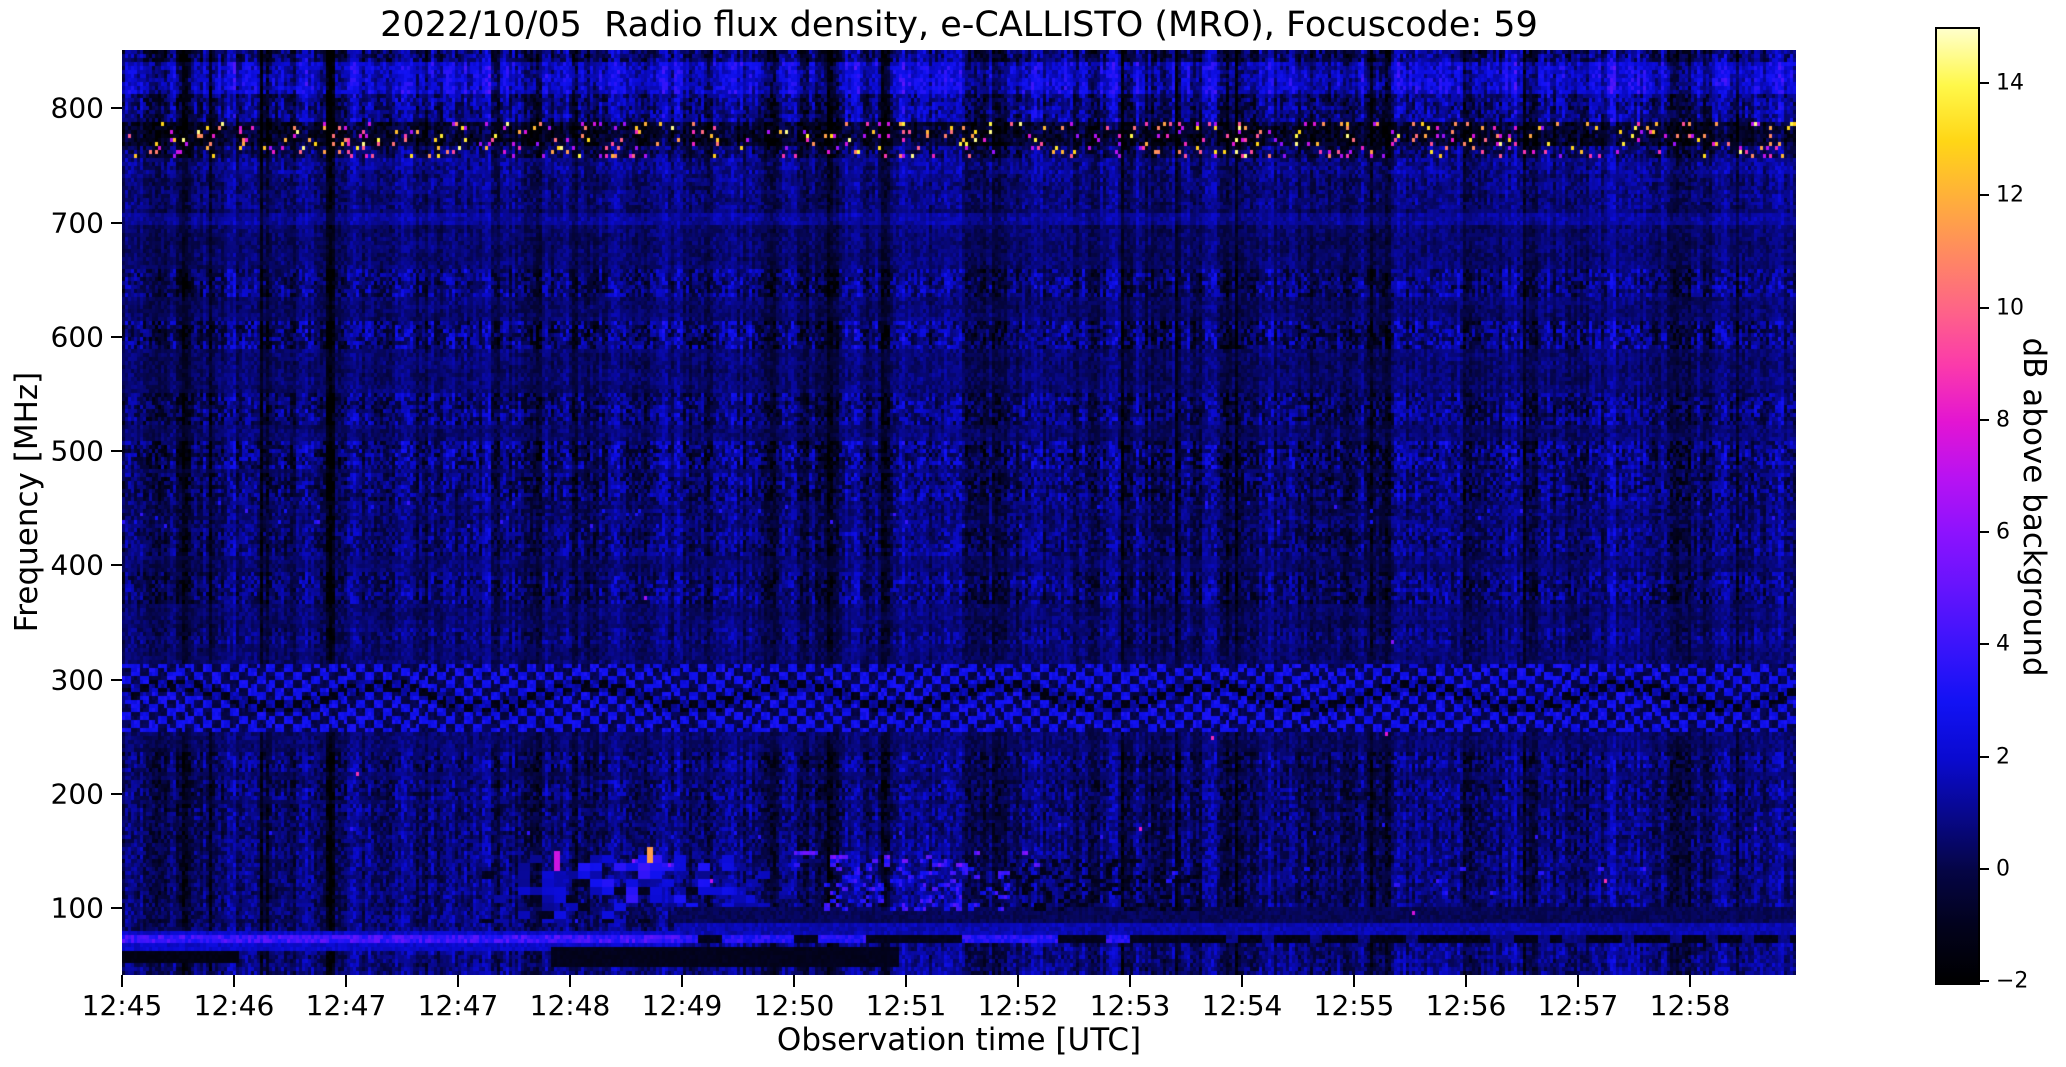 The height and width of the screenshot is (1067, 2066). What do you see at coordinates (2003, 644) in the screenshot?
I see `colorbar-tick-label: 4` at bounding box center [2003, 644].